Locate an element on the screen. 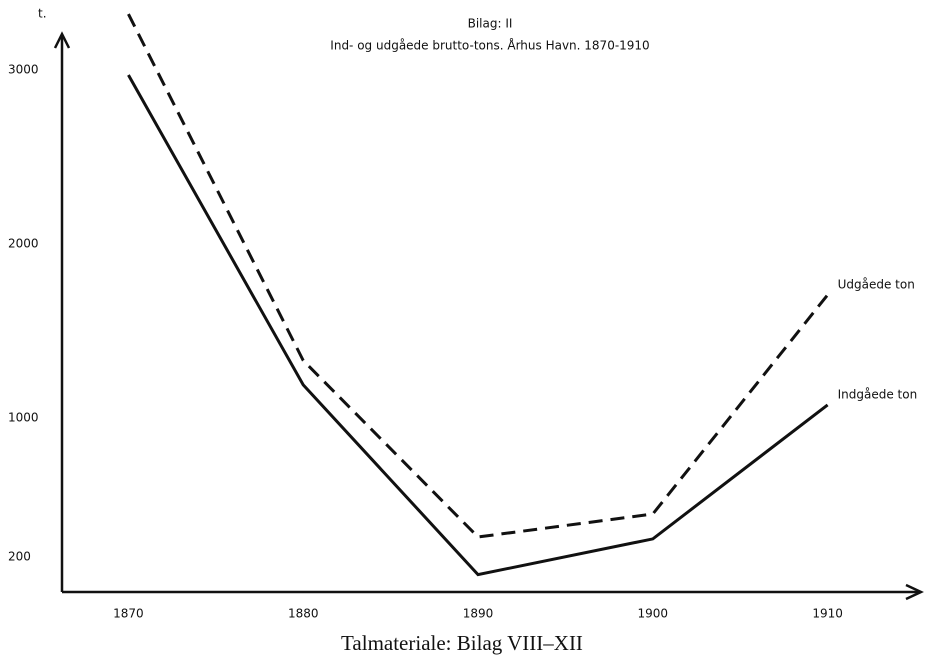  x-tick-label: 1870 is located at coordinates (128, 614).